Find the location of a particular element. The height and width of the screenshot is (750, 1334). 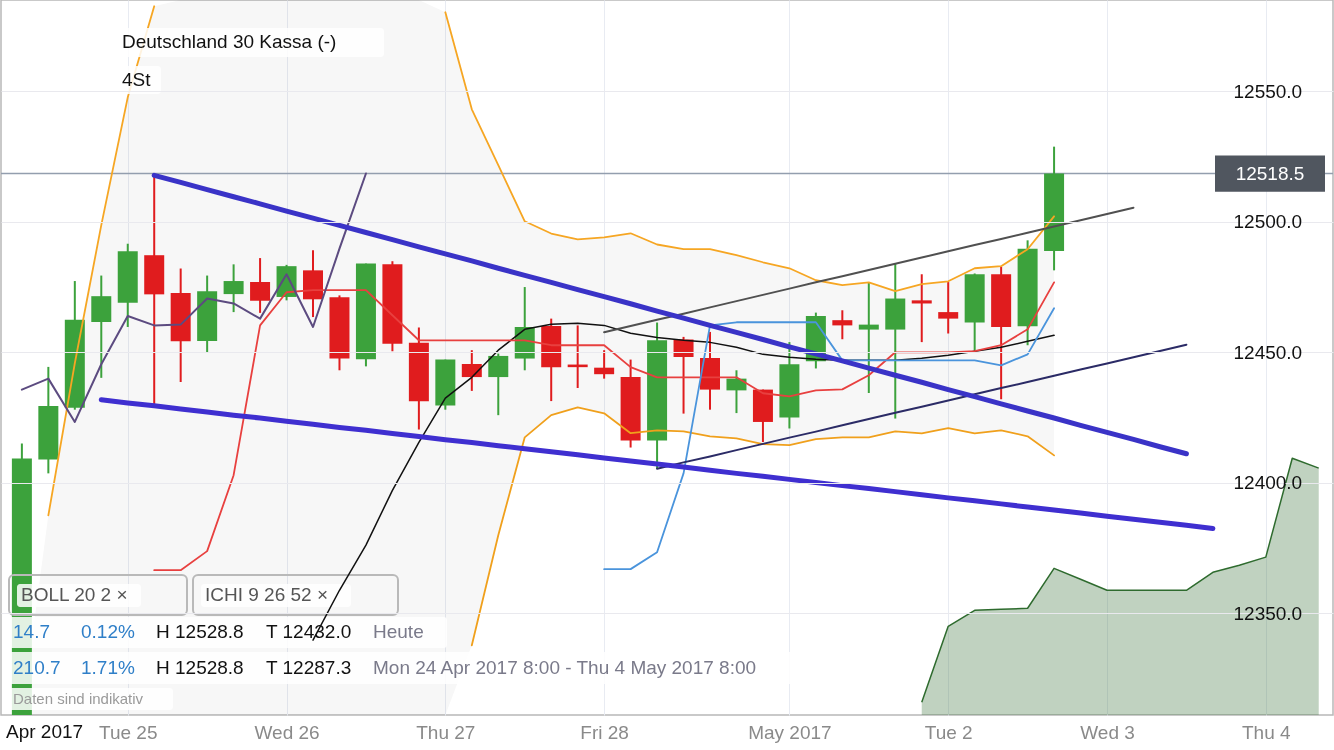

x-tick-label: Fri 28 is located at coordinates (604, 732).